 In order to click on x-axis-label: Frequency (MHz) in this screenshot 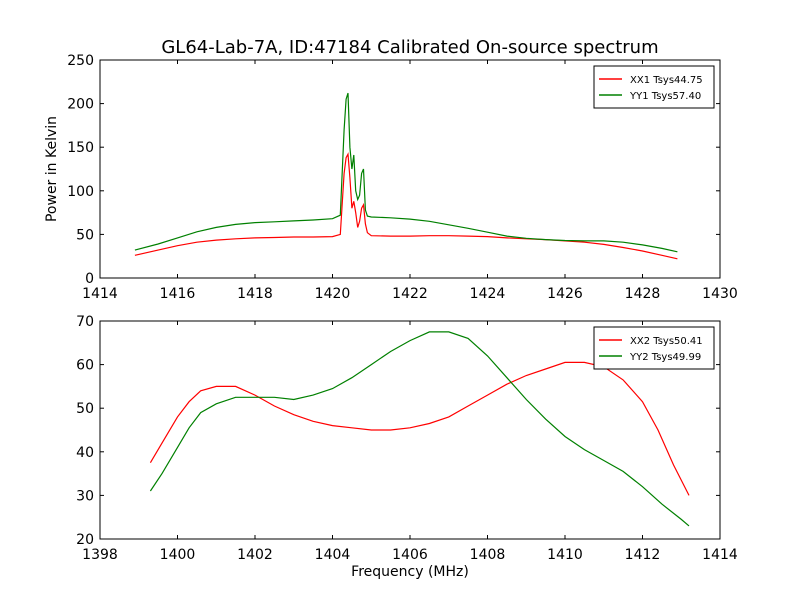, I will do `click(410, 572)`.